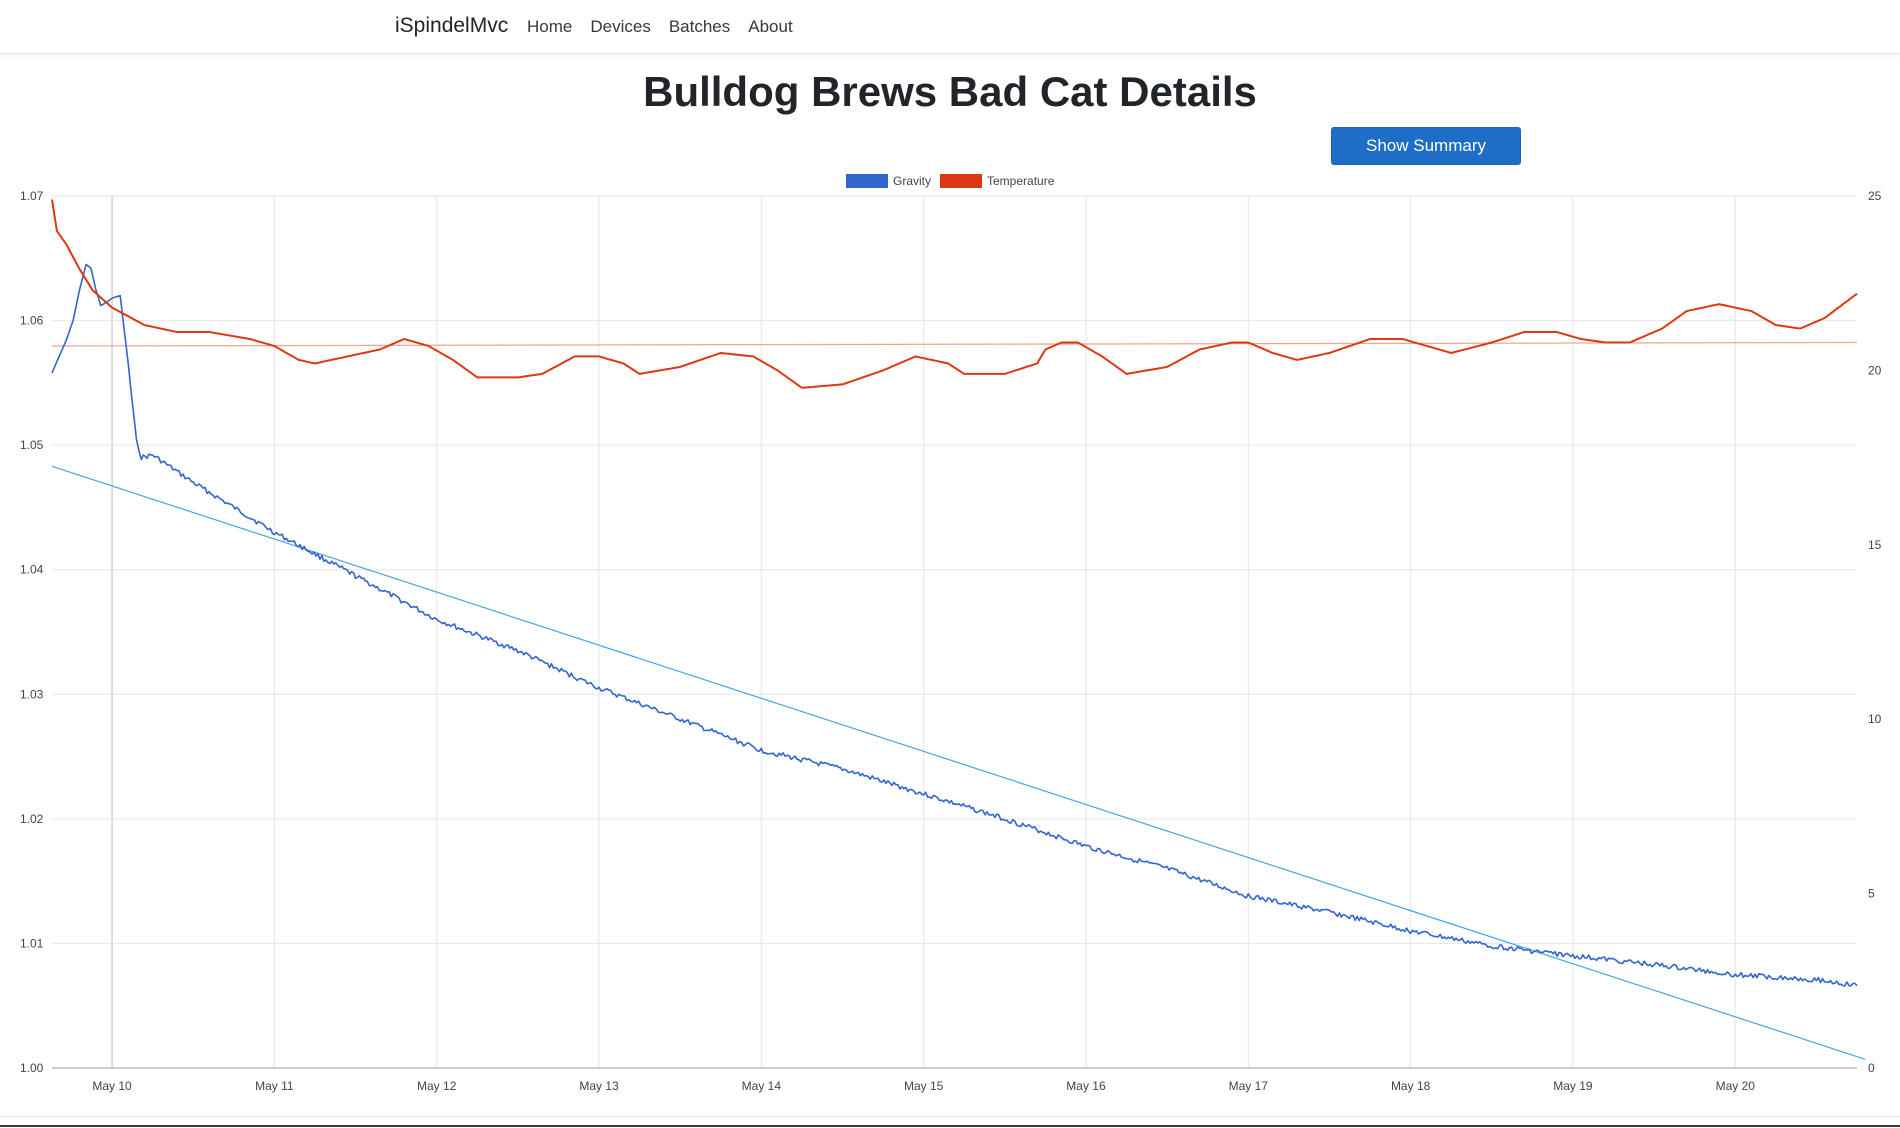 The height and width of the screenshot is (1128, 1900). Describe the element at coordinates (1875, 196) in the screenshot. I see `y-right-tick-label: 25` at that location.